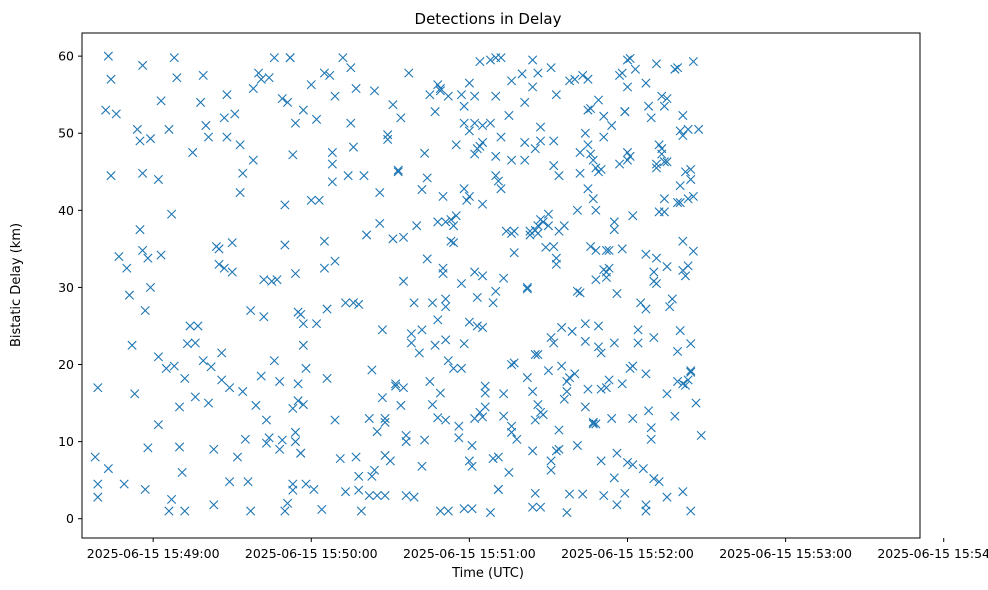  I want to click on y-axis-label: Bistatic Delay (km), so click(16, 285).